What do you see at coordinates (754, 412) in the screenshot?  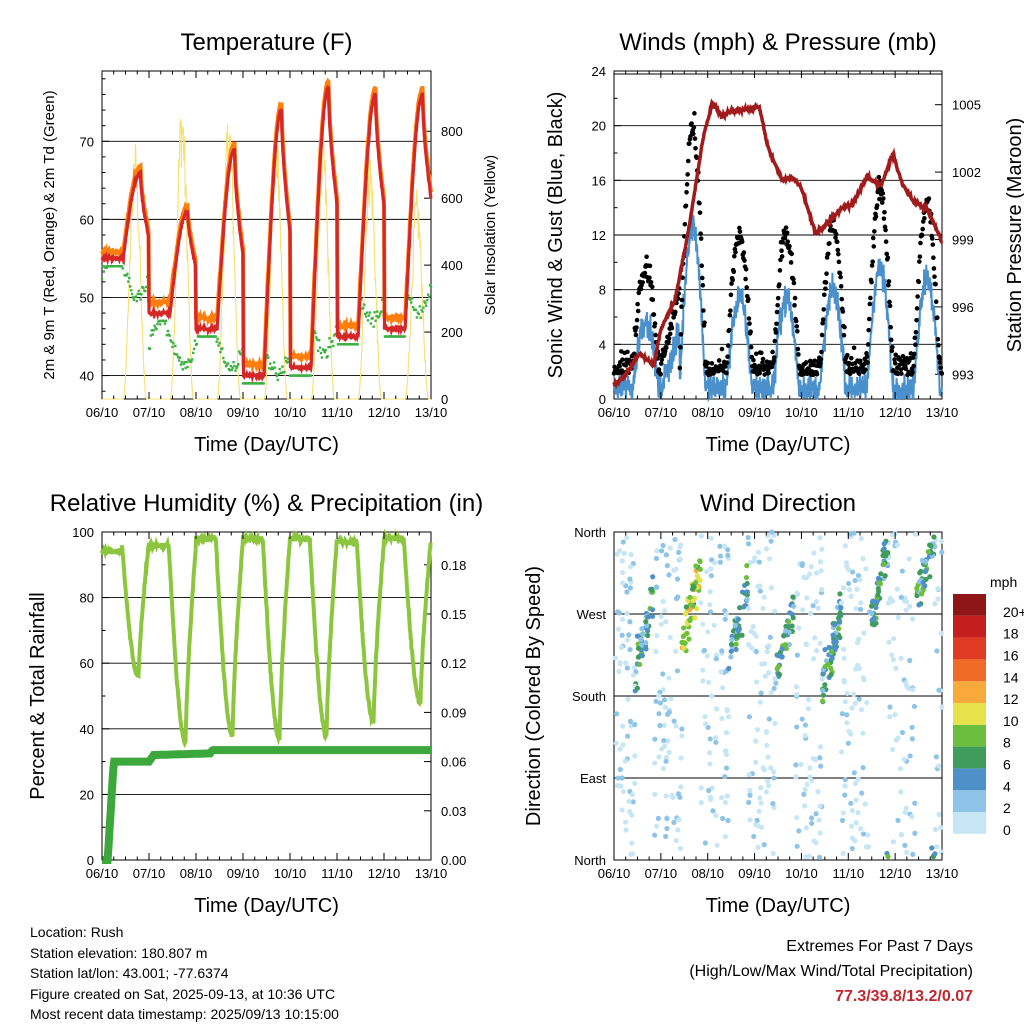 I see `x-tick-label: 09/10` at bounding box center [754, 412].